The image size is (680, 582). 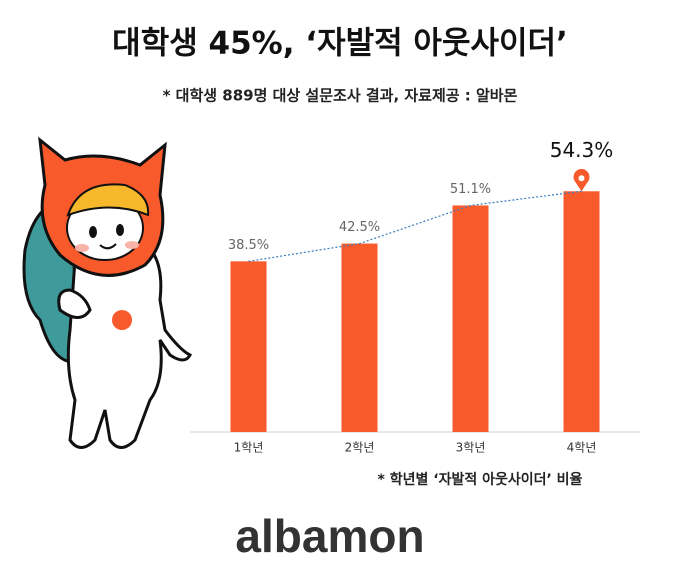 What do you see at coordinates (582, 150) in the screenshot?
I see `value-label: 54.3%` at bounding box center [582, 150].